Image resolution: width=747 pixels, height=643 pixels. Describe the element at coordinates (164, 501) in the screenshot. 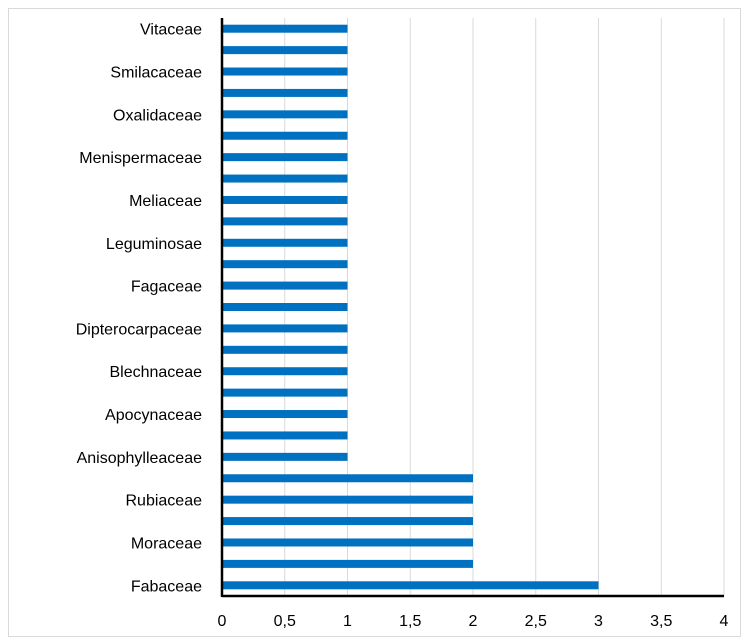

I see `category-label: Rubiaceae` at that location.